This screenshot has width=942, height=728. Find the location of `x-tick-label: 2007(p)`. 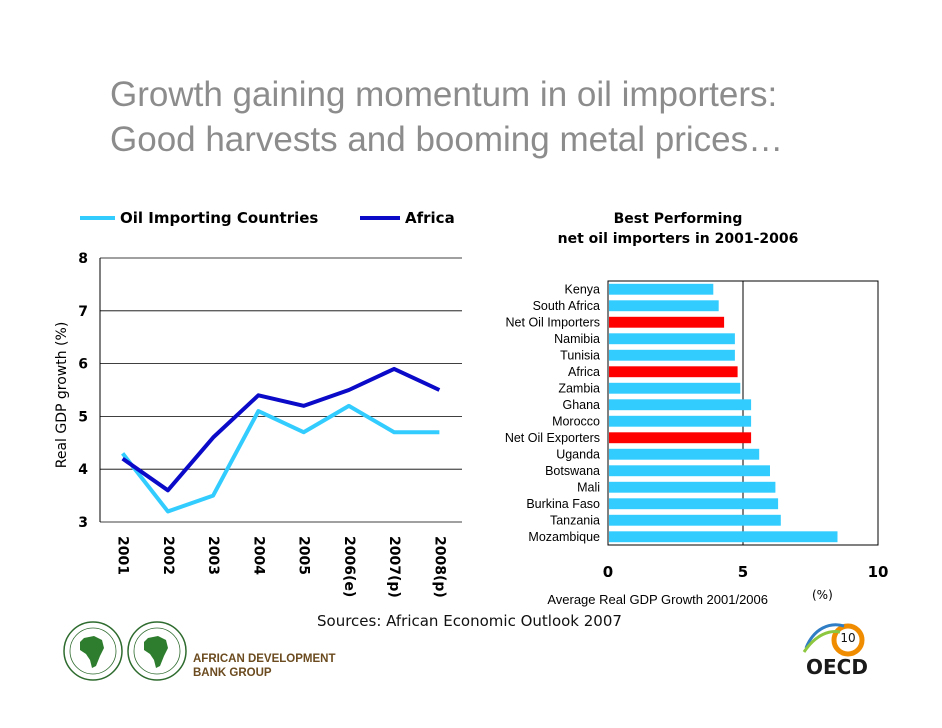

x-tick-label: 2007(p) is located at coordinates (394, 567).